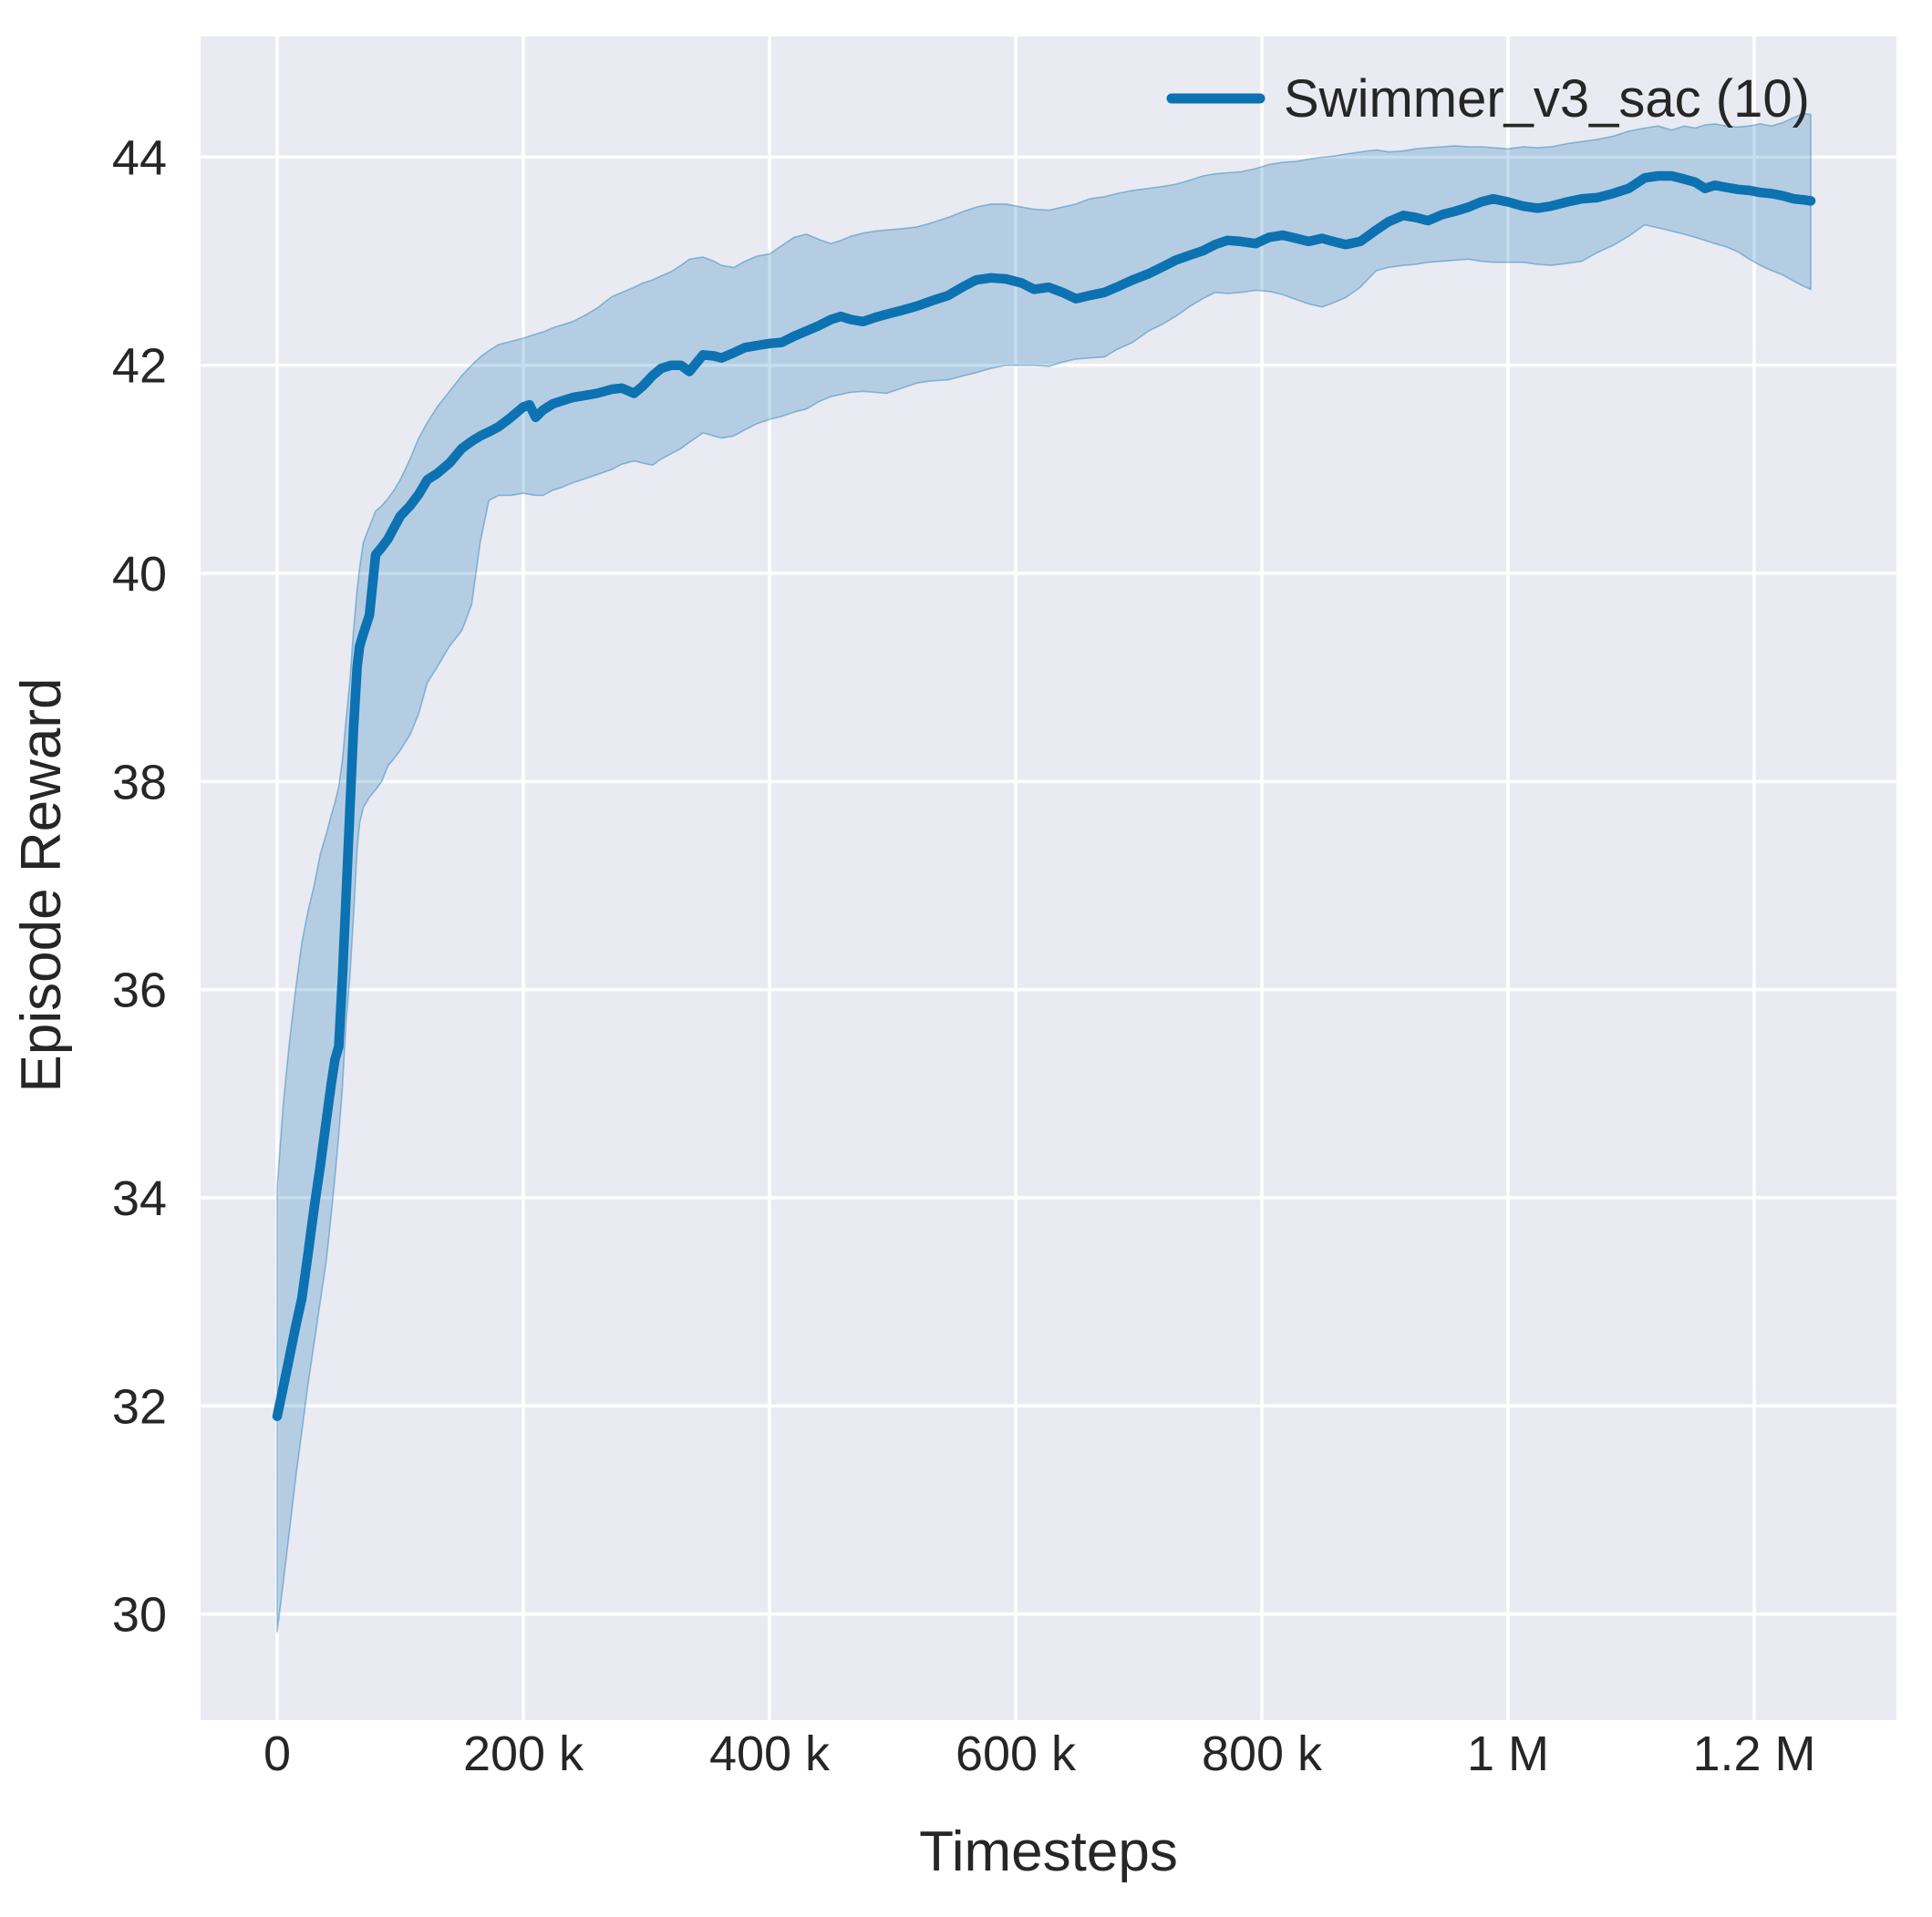 This screenshot has height=1917, width=1932. Describe the element at coordinates (140, 991) in the screenshot. I see `y-tick-label: 36` at that location.